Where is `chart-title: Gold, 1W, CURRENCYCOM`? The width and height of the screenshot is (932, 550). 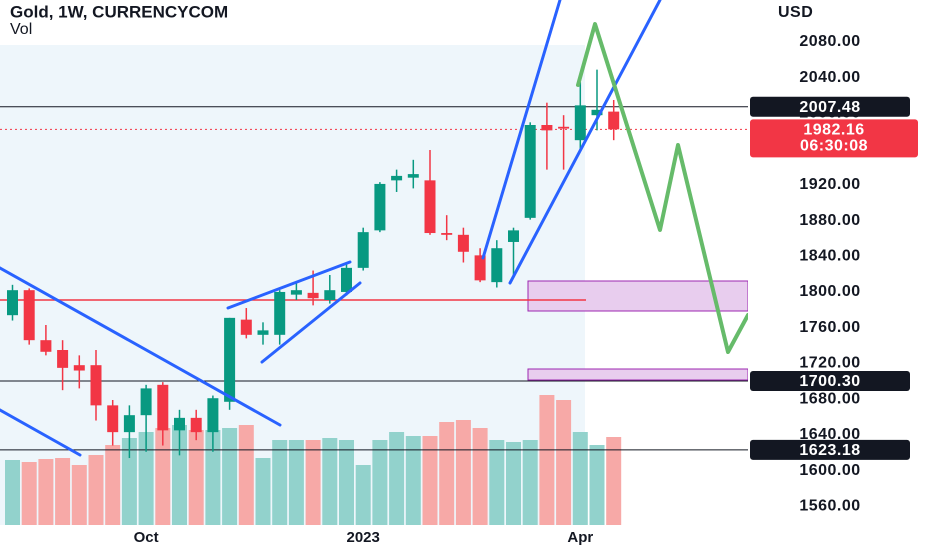 chart-title: Gold, 1W, CURRENCYCOM is located at coordinates (119, 11).